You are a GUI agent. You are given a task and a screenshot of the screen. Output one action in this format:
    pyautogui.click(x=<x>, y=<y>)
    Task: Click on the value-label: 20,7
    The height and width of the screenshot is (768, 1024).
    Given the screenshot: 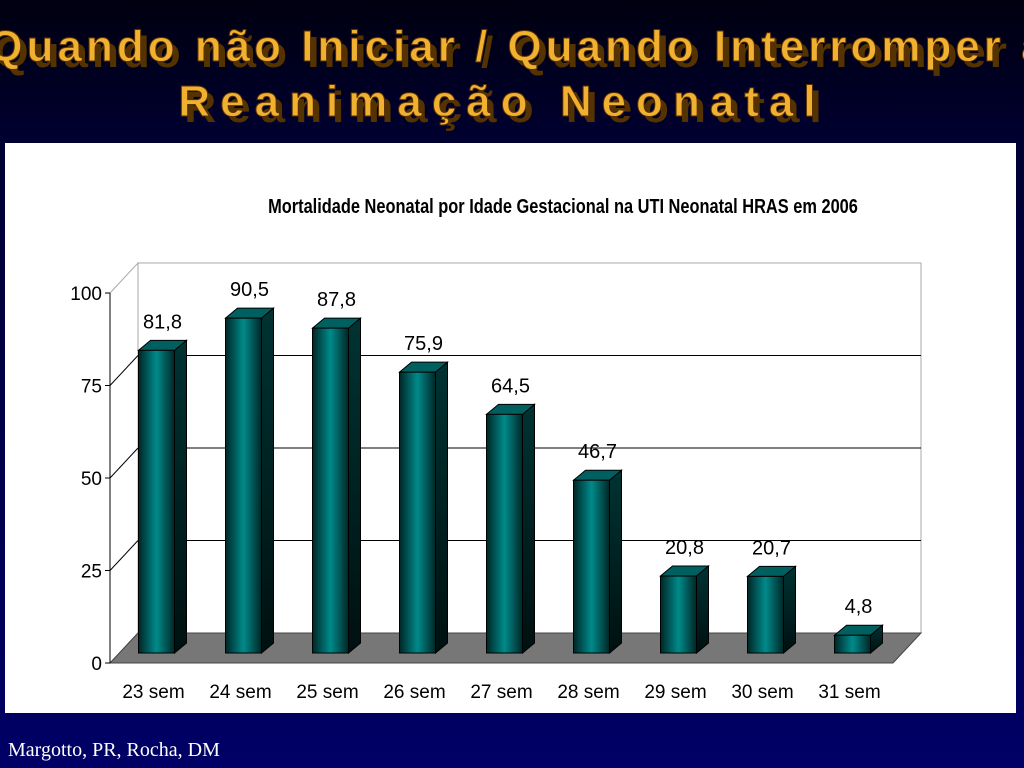 What is the action you would take?
    pyautogui.click(x=771, y=548)
    